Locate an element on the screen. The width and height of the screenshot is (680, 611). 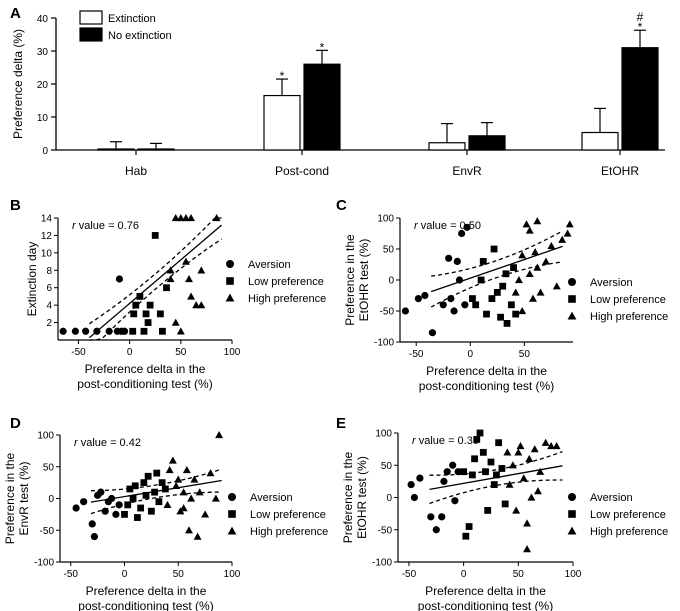
y-tick-label: 14 is located at coordinates (47, 219).